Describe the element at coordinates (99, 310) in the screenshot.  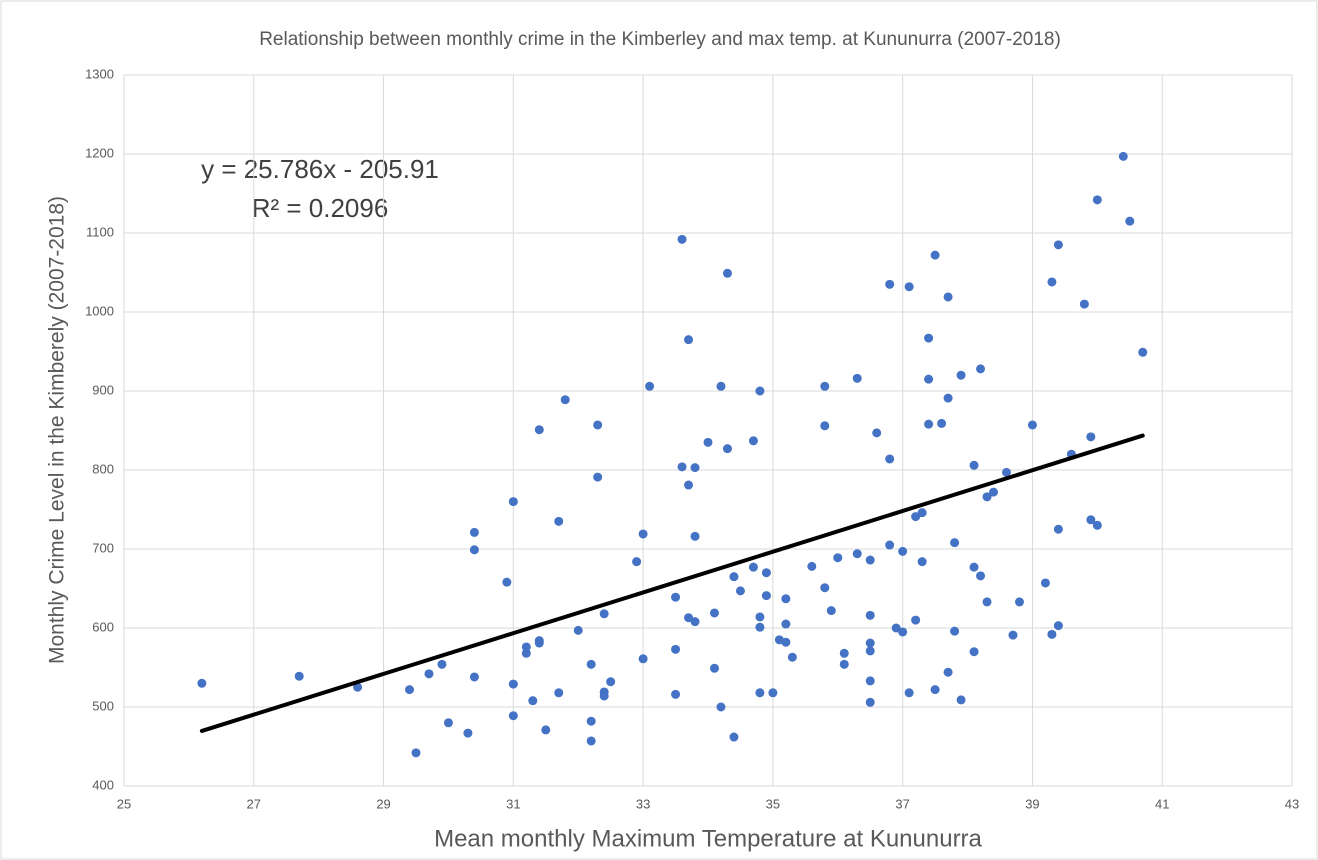
I see `y-tick-label: 1000` at that location.